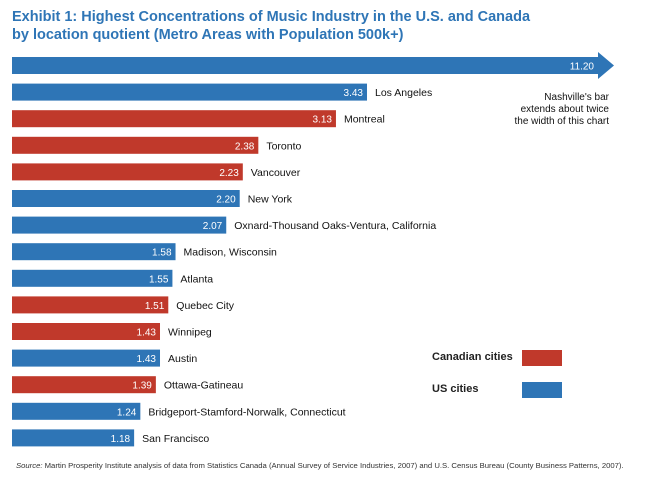 The width and height of the screenshot is (648, 486). I want to click on value-label-5: 2.20, so click(226, 200).